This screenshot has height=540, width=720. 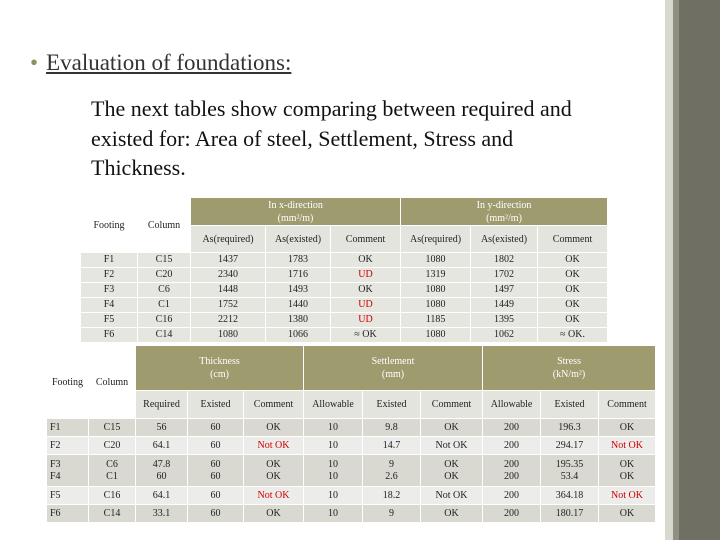 I want to click on cell: ≈ OK, so click(x=365, y=335).